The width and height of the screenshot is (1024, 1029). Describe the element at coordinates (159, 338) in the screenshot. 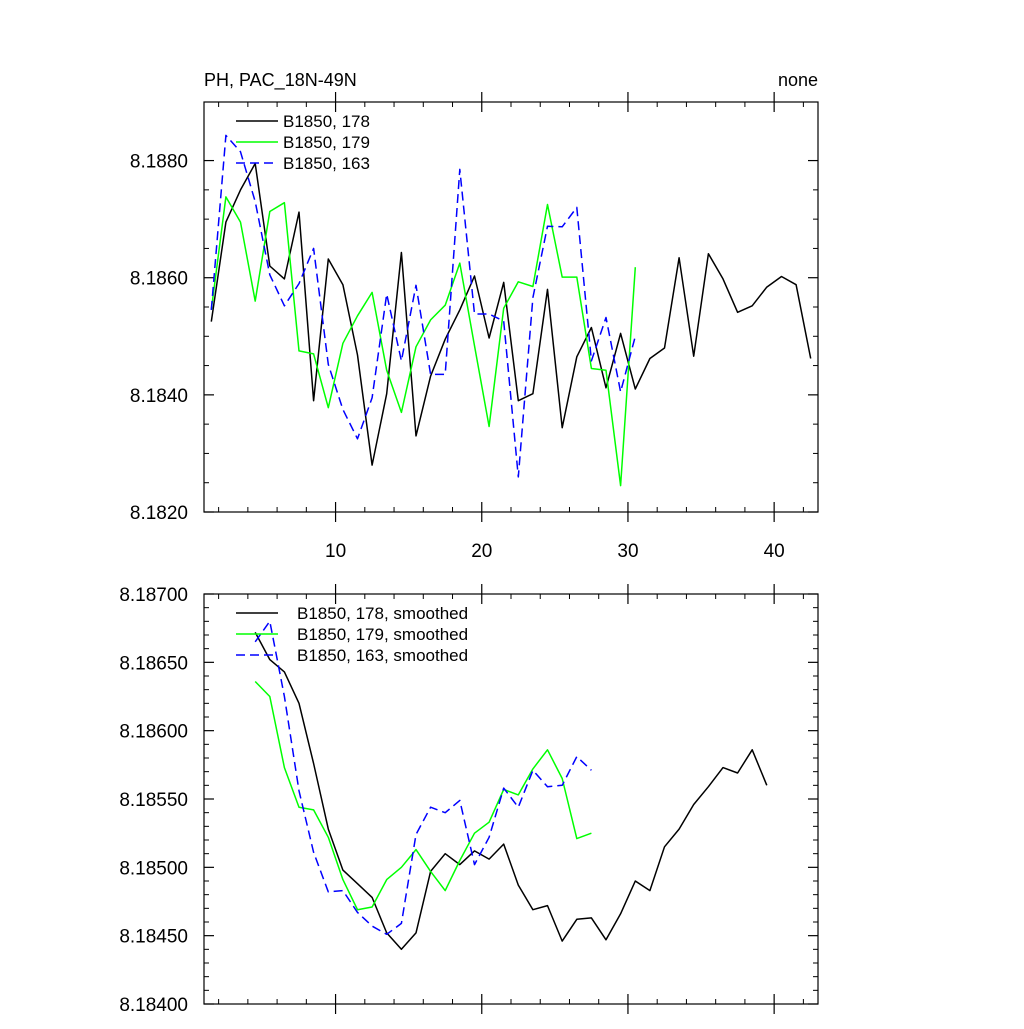

I see `top-y-tick-labels: 8.1820 8.1840 8.1860 8.1880` at that location.